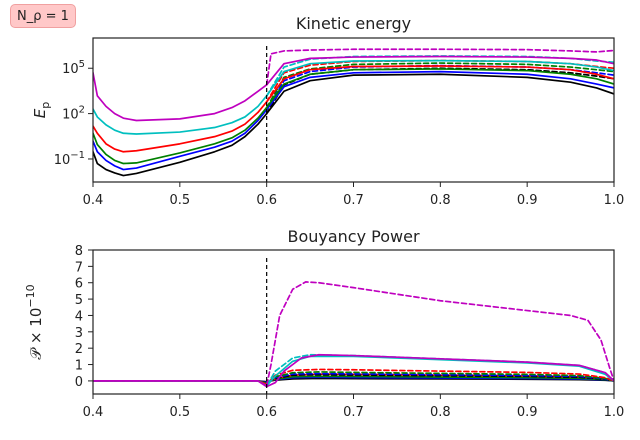 This screenshot has width=640, height=440. What do you see at coordinates (79, 333) in the screenshot?
I see `y-tick-label: 3` at bounding box center [79, 333].